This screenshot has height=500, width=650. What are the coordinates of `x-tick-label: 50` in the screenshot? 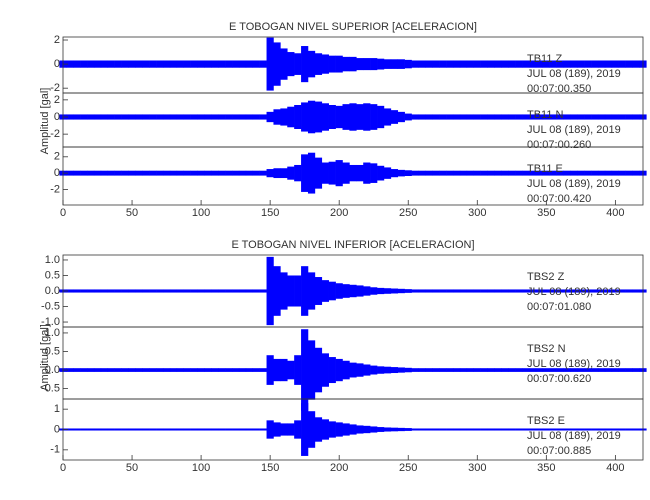 It's located at (132, 213).